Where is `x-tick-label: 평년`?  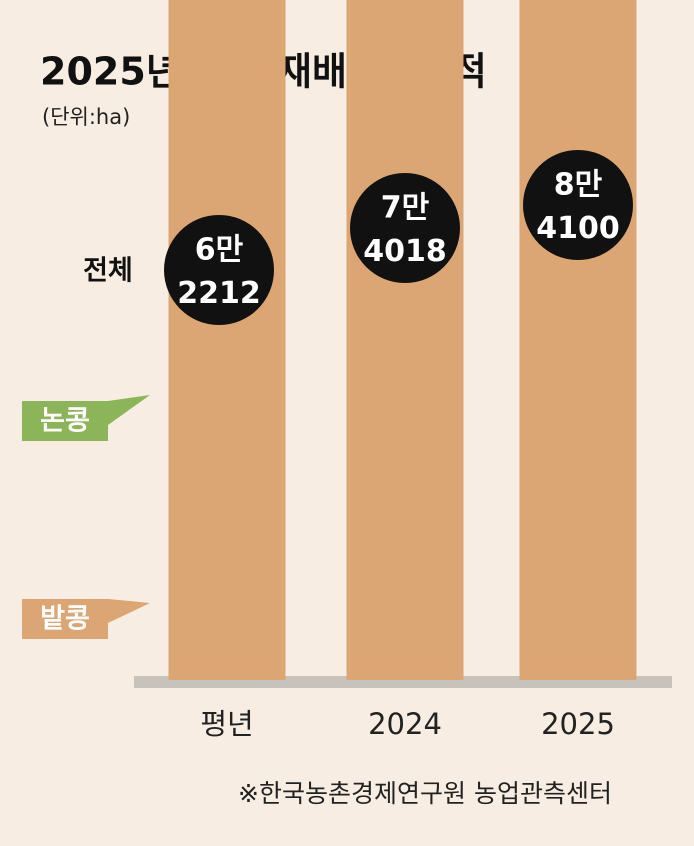 x-tick-label: 평년 is located at coordinates (226, 724).